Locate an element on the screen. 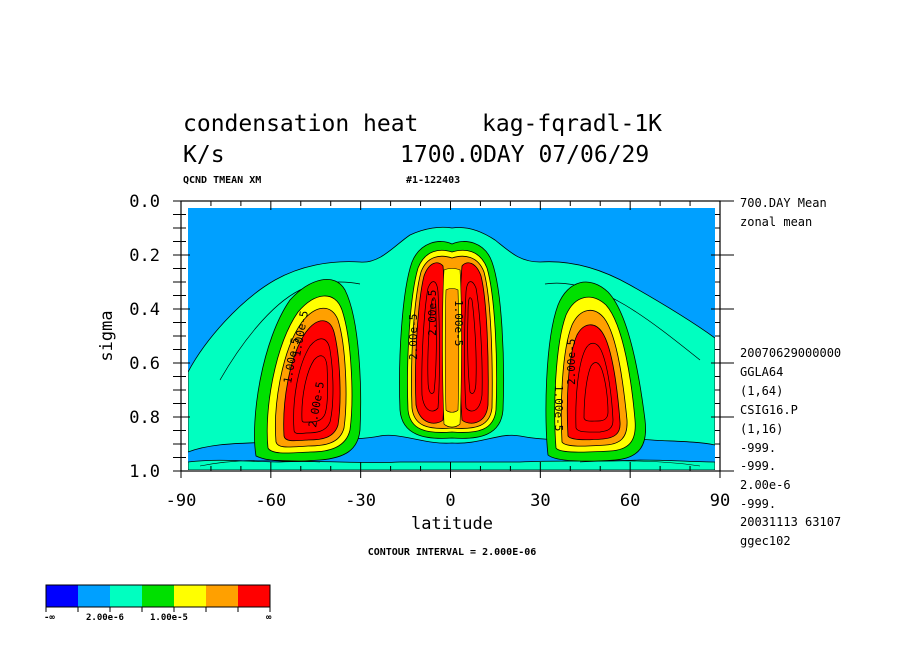 The height and width of the screenshot is (654, 904). x-tick-label: 90 is located at coordinates (720, 501).